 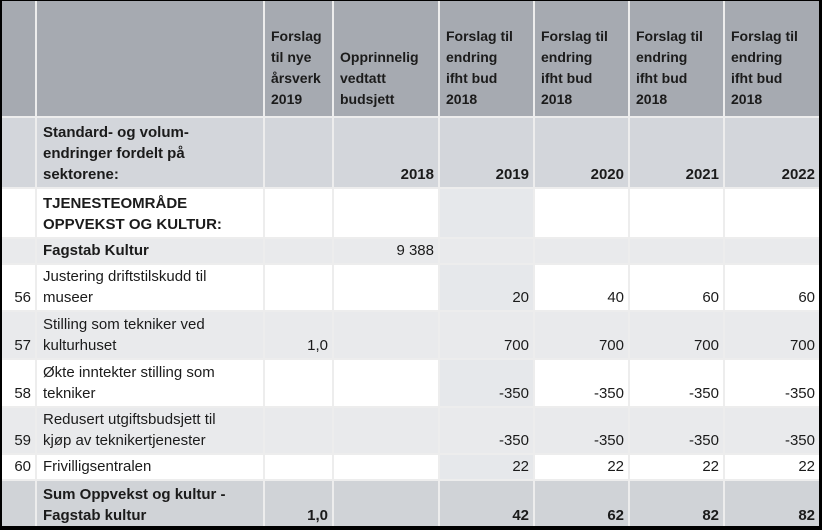 I want to click on sum-value-cell-2021: 82, so click(x=677, y=503).